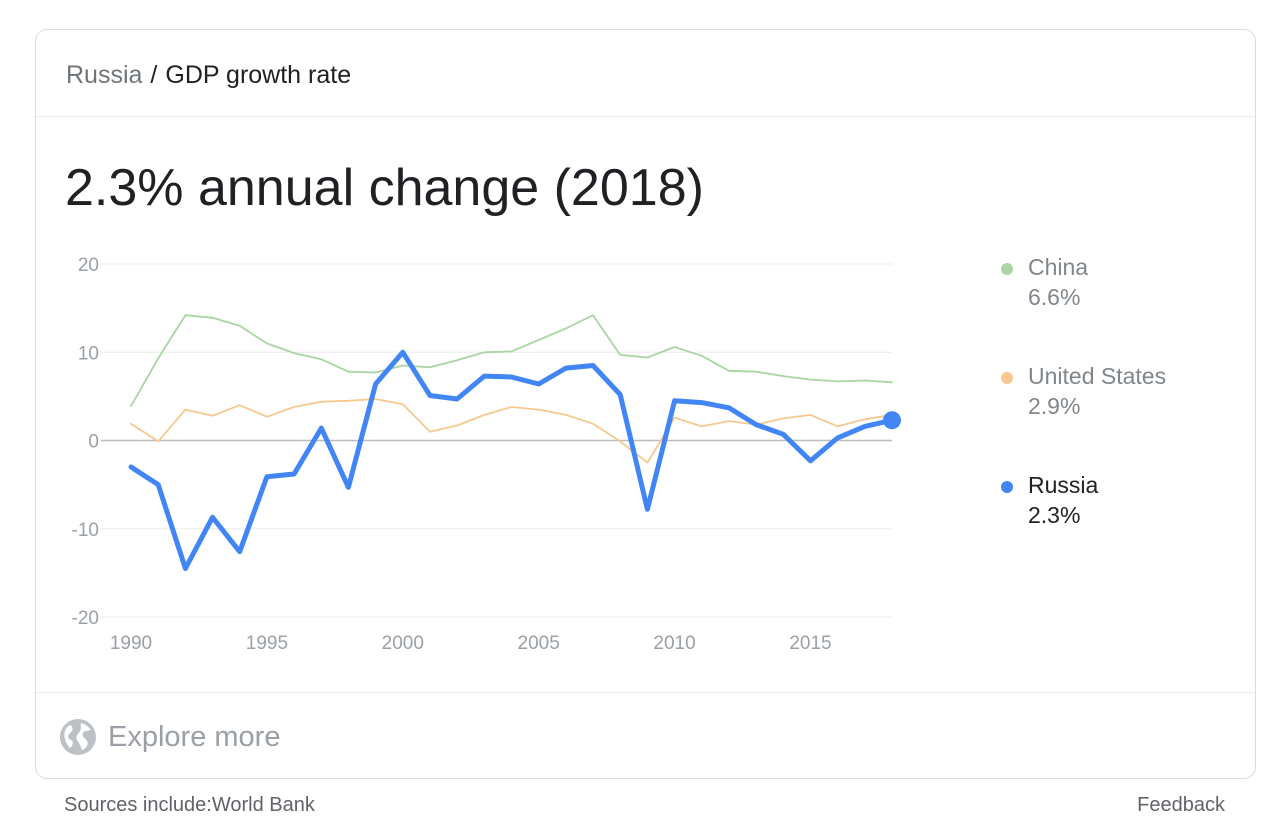  What do you see at coordinates (93, 442) in the screenshot?
I see `y-tick-label-0: 0` at bounding box center [93, 442].